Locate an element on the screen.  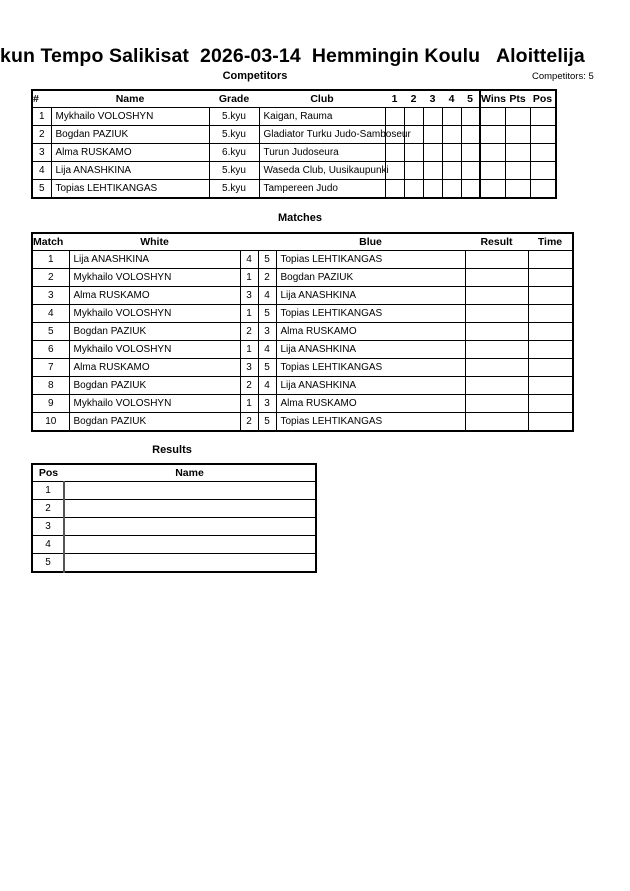
competitor-club: Kaigan, Rauma is located at coordinates (322, 116).